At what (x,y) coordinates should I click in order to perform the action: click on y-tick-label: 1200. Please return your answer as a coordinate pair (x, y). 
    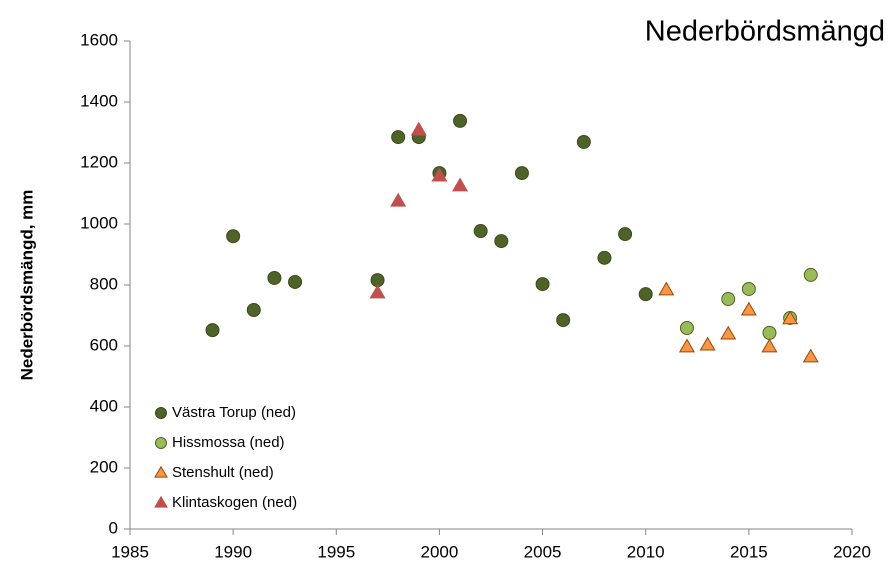
    Looking at the image, I should click on (99, 161).